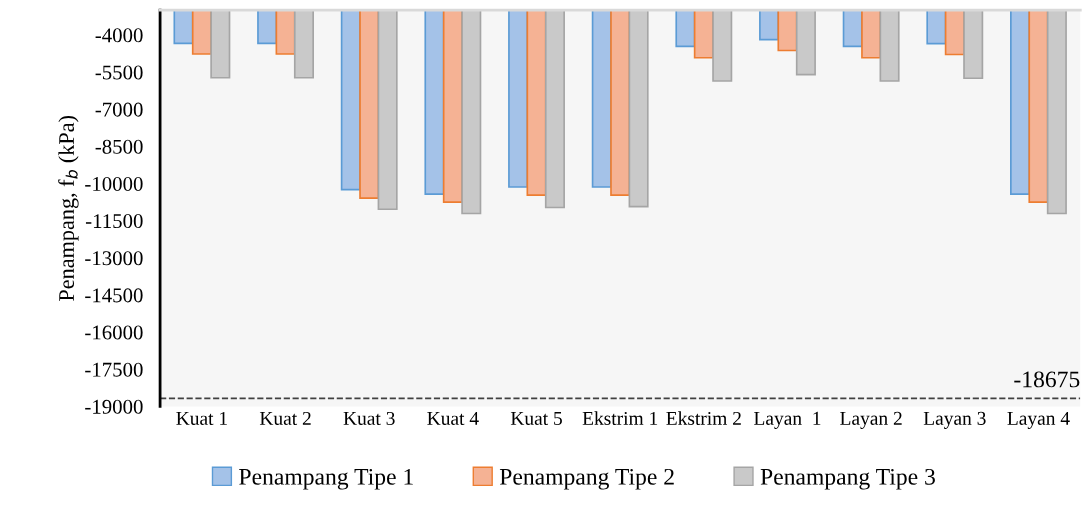  What do you see at coordinates (326, 479) in the screenshot?
I see `legend-label: Penampang Tipe 1` at bounding box center [326, 479].